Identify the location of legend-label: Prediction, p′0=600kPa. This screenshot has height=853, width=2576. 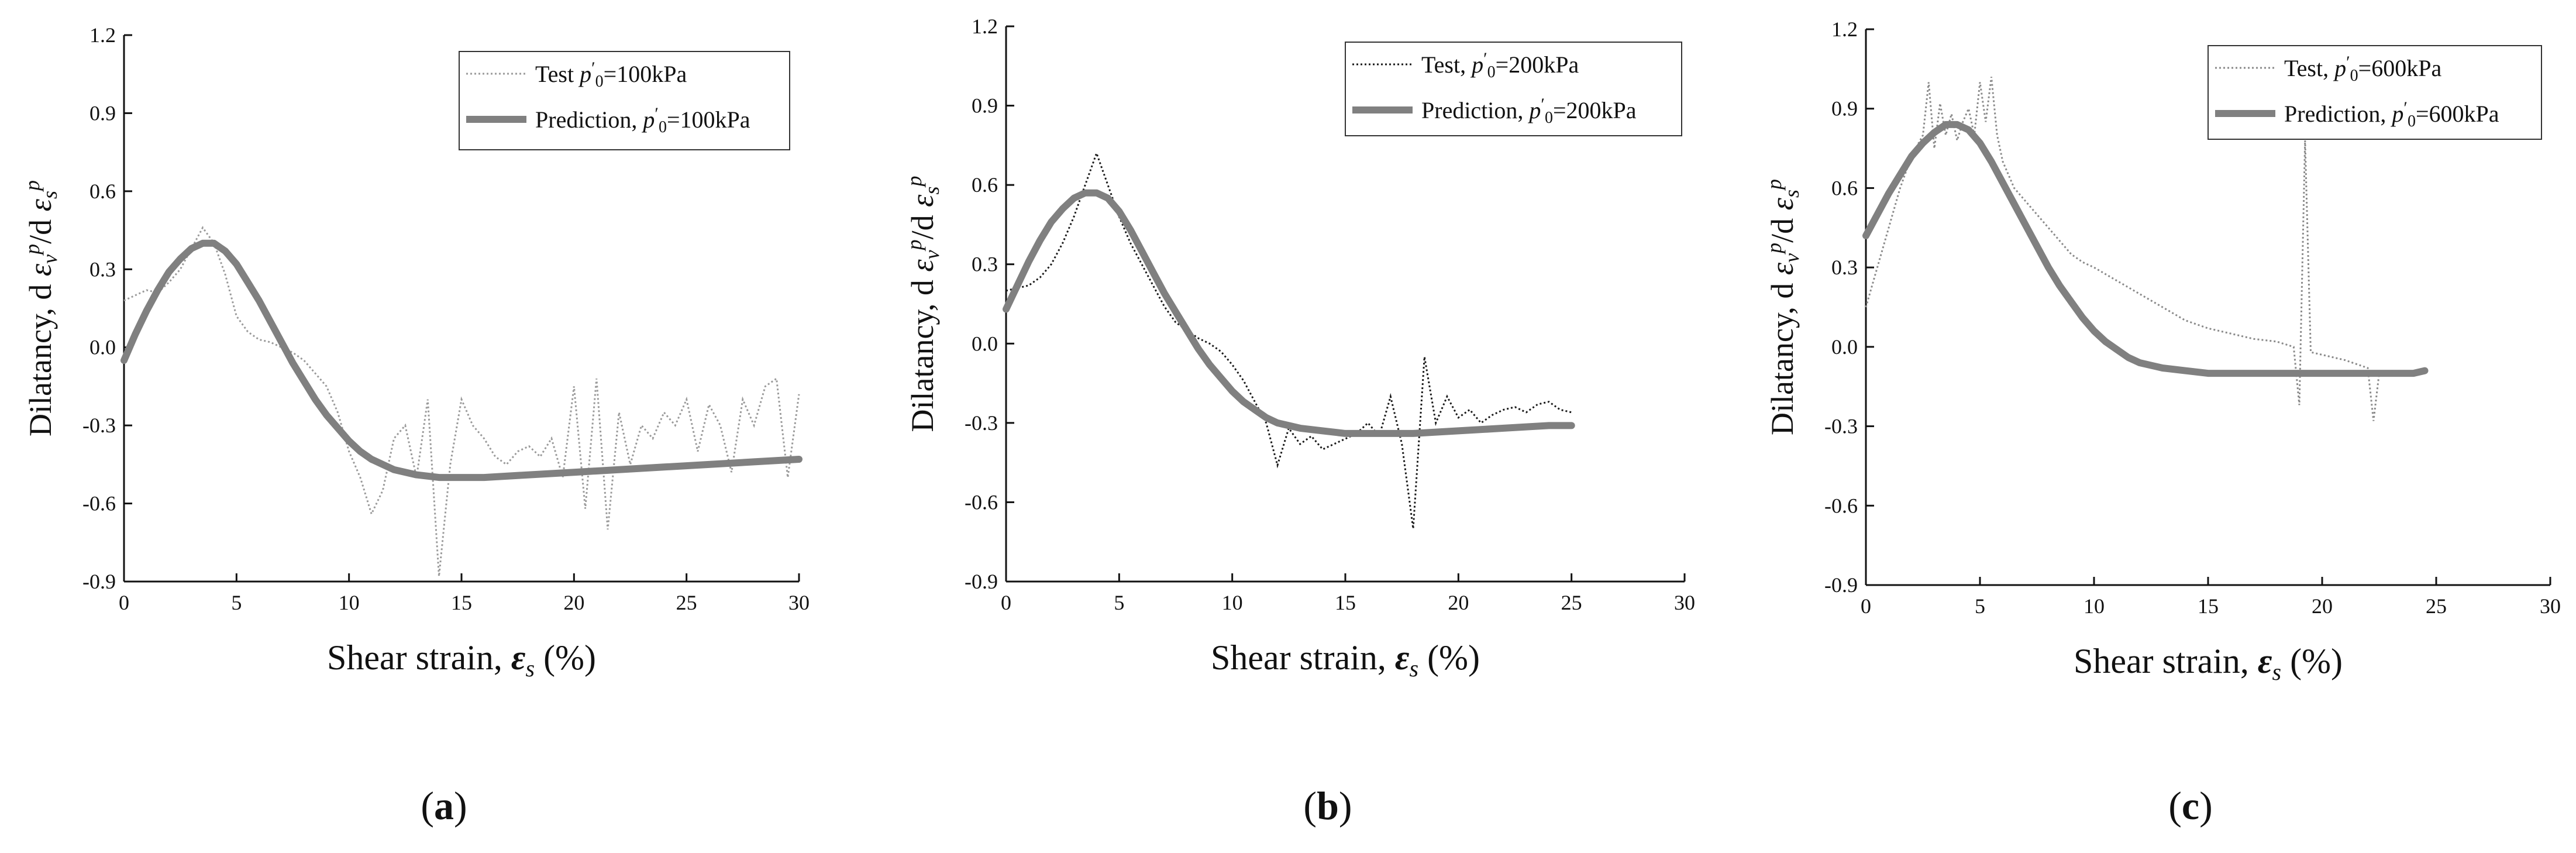
(2391, 114).